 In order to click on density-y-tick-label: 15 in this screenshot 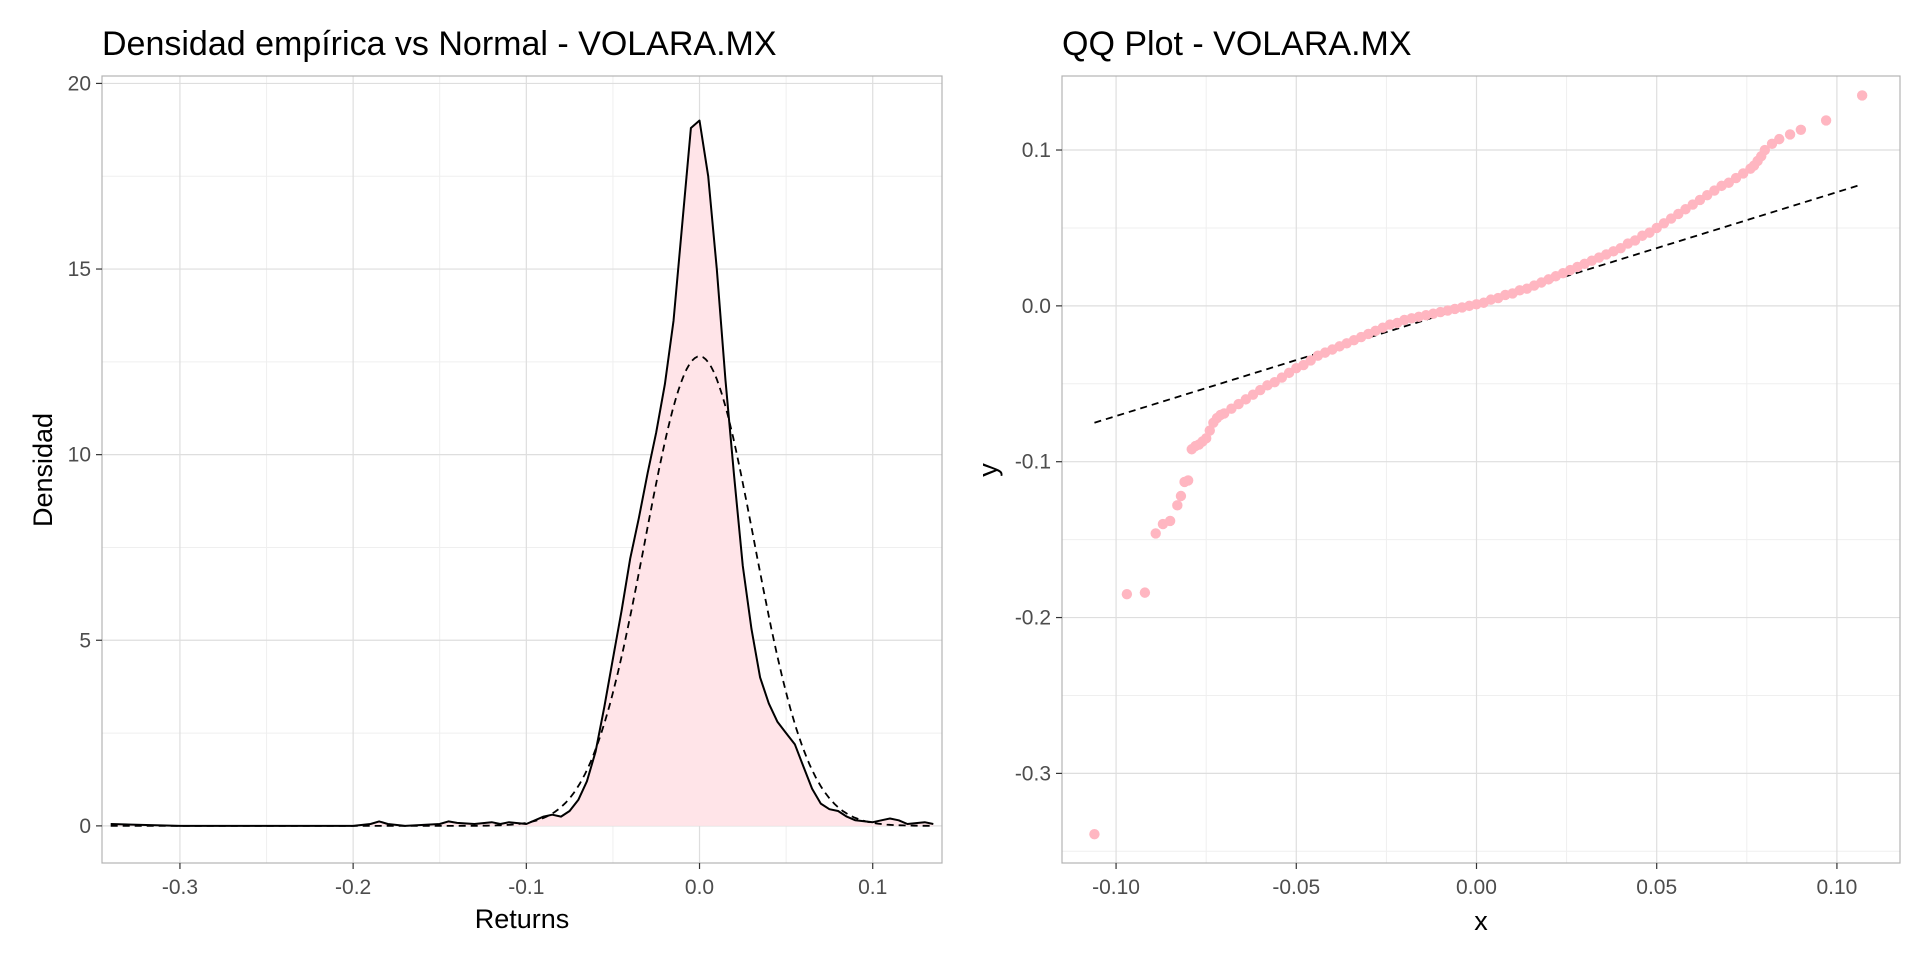, I will do `click(79, 269)`.